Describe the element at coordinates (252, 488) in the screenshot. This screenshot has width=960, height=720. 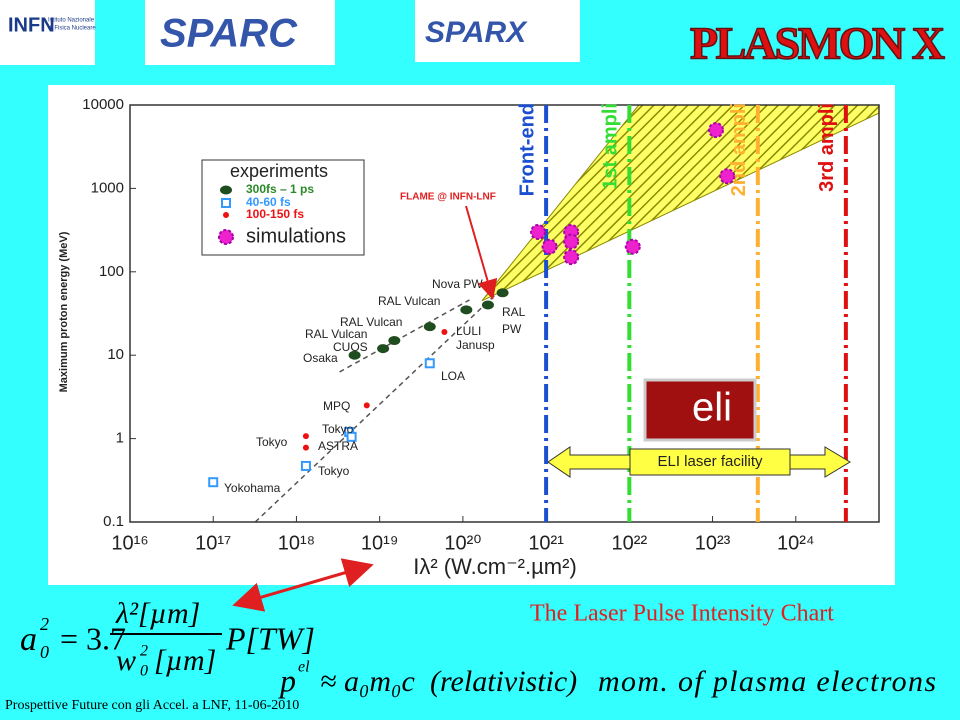
I see `point-label: Yokohama` at that location.